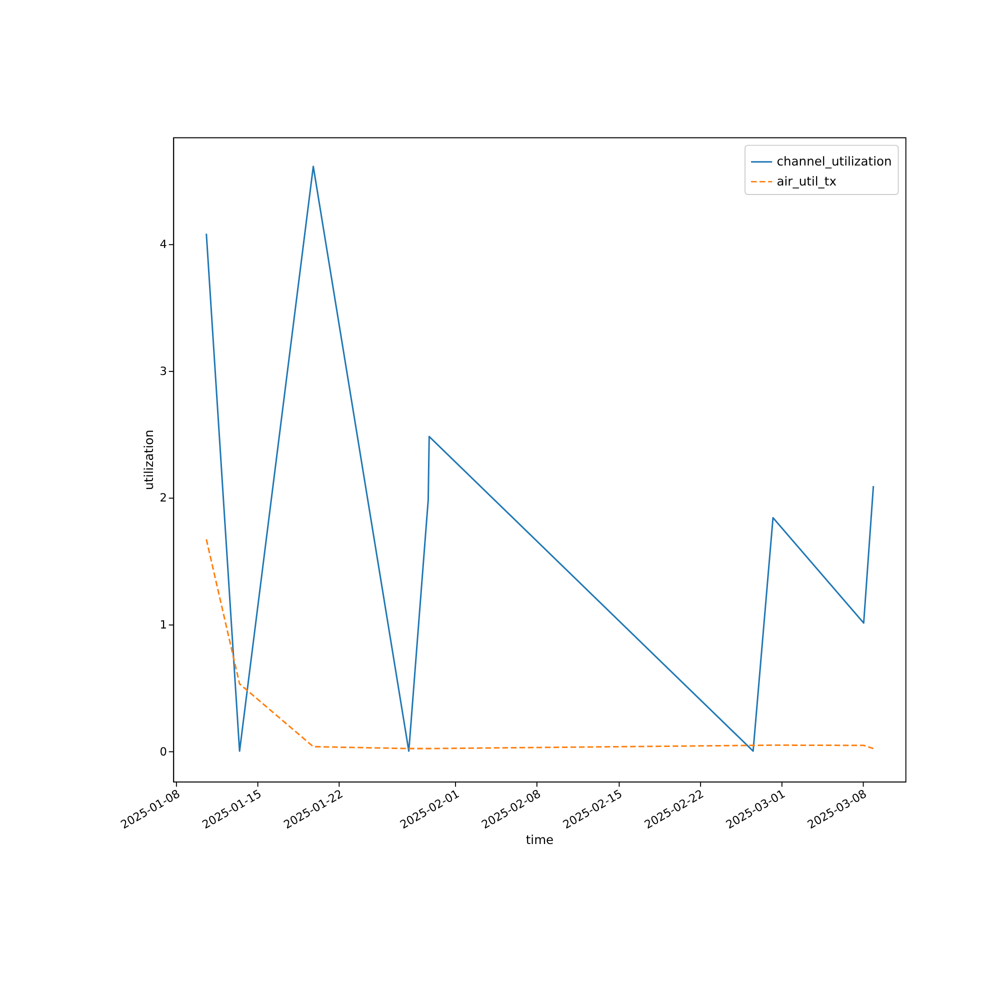 This screenshot has height=1000, width=1000. What do you see at coordinates (163, 371) in the screenshot?
I see `y-tick-label: 3` at bounding box center [163, 371].